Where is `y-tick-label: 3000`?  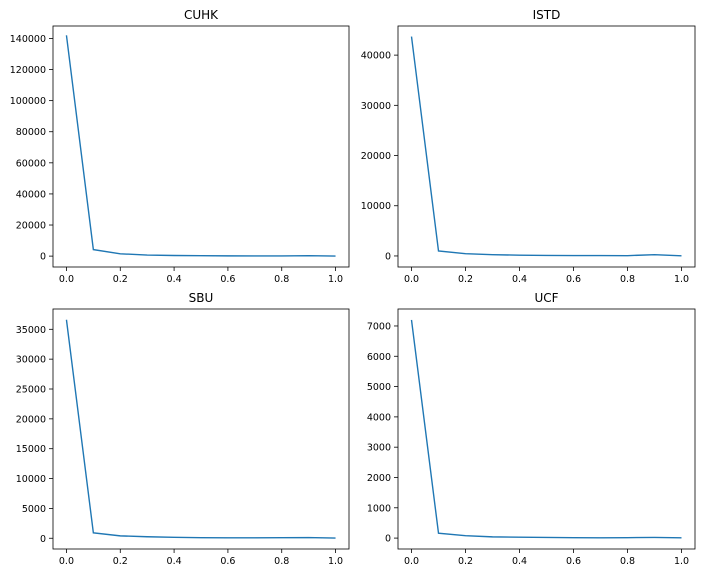
y-tick-label: 3000 is located at coordinates (379, 448).